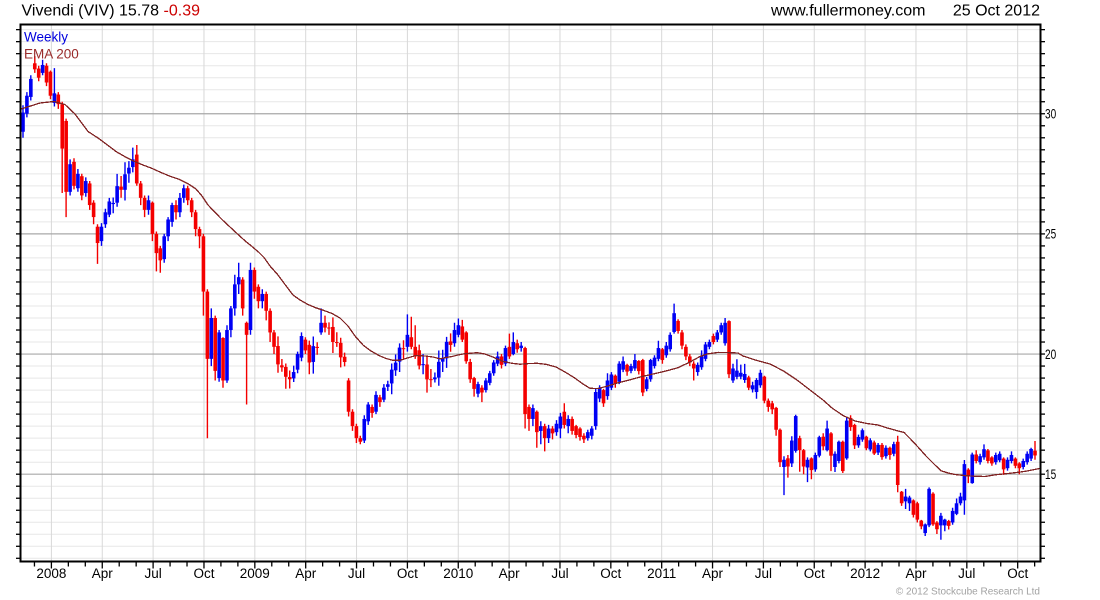 The image size is (1100, 600). What do you see at coordinates (111, 11) in the screenshot?
I see `svg-text: Vivendi (VIV) 15.78 -0.39` at bounding box center [111, 11].